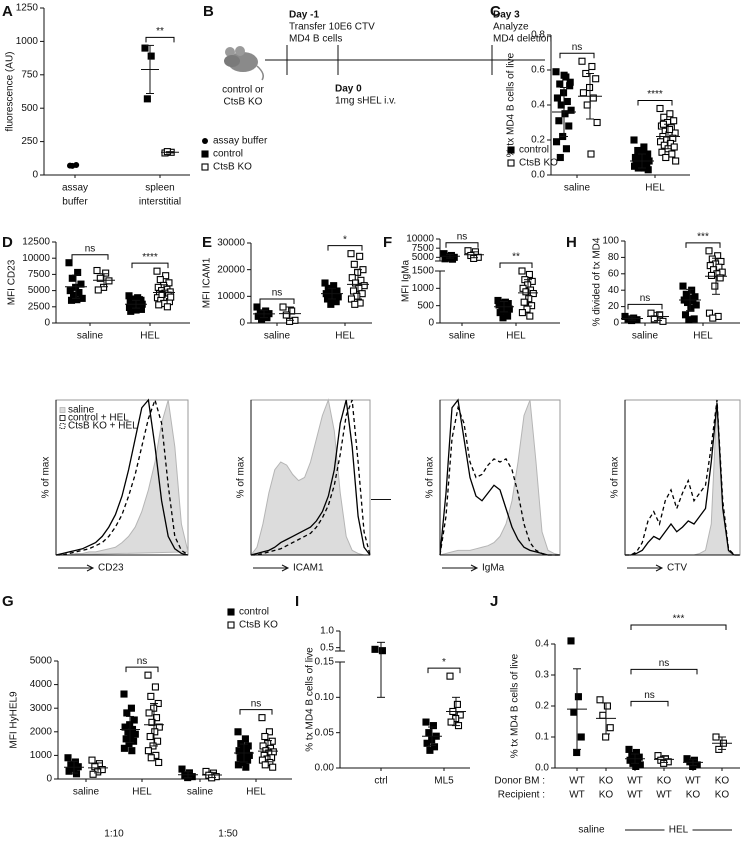 This screenshot has height=863, width=743. What do you see at coordinates (679, 830) in the screenshot?
I see `x-group-label: HEL` at bounding box center [679, 830].